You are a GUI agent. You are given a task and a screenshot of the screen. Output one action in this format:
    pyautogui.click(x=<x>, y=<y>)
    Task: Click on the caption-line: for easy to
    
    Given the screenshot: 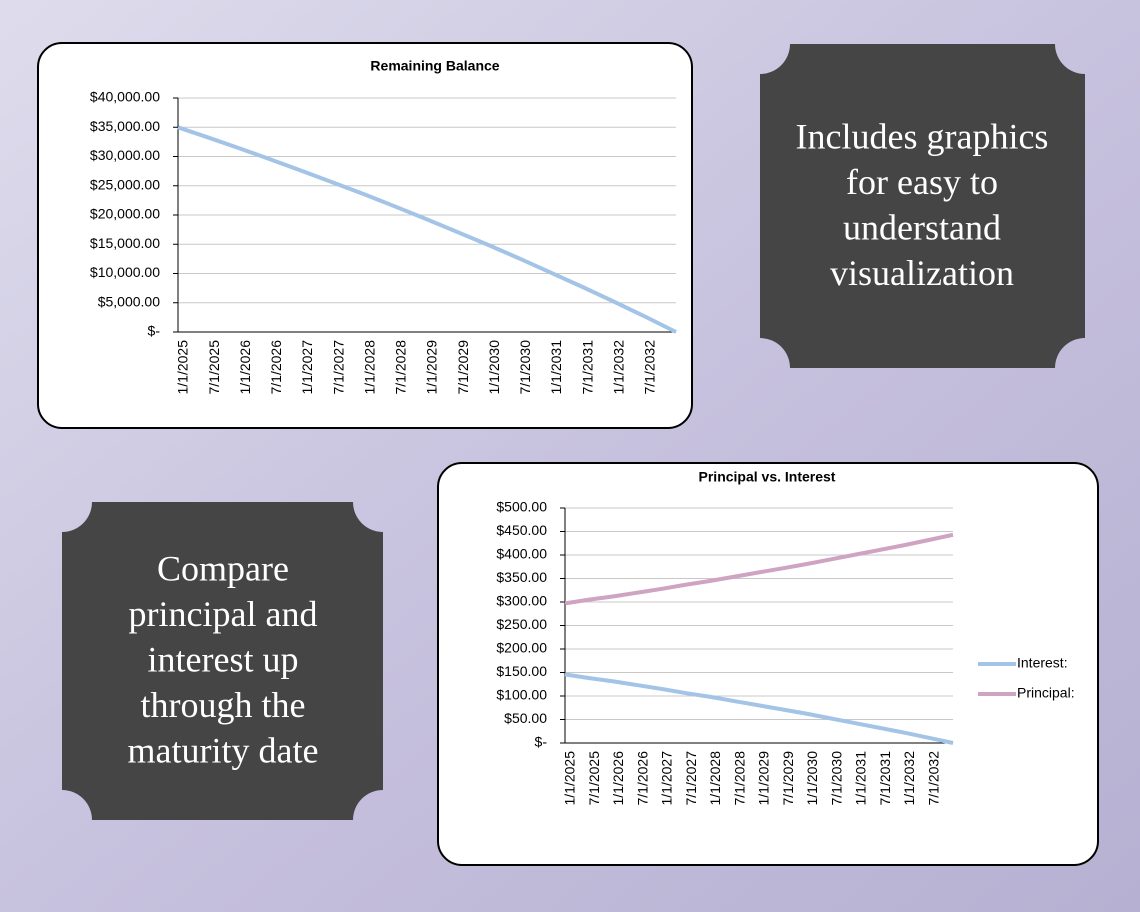 What is the action you would take?
    pyautogui.click(x=922, y=182)
    